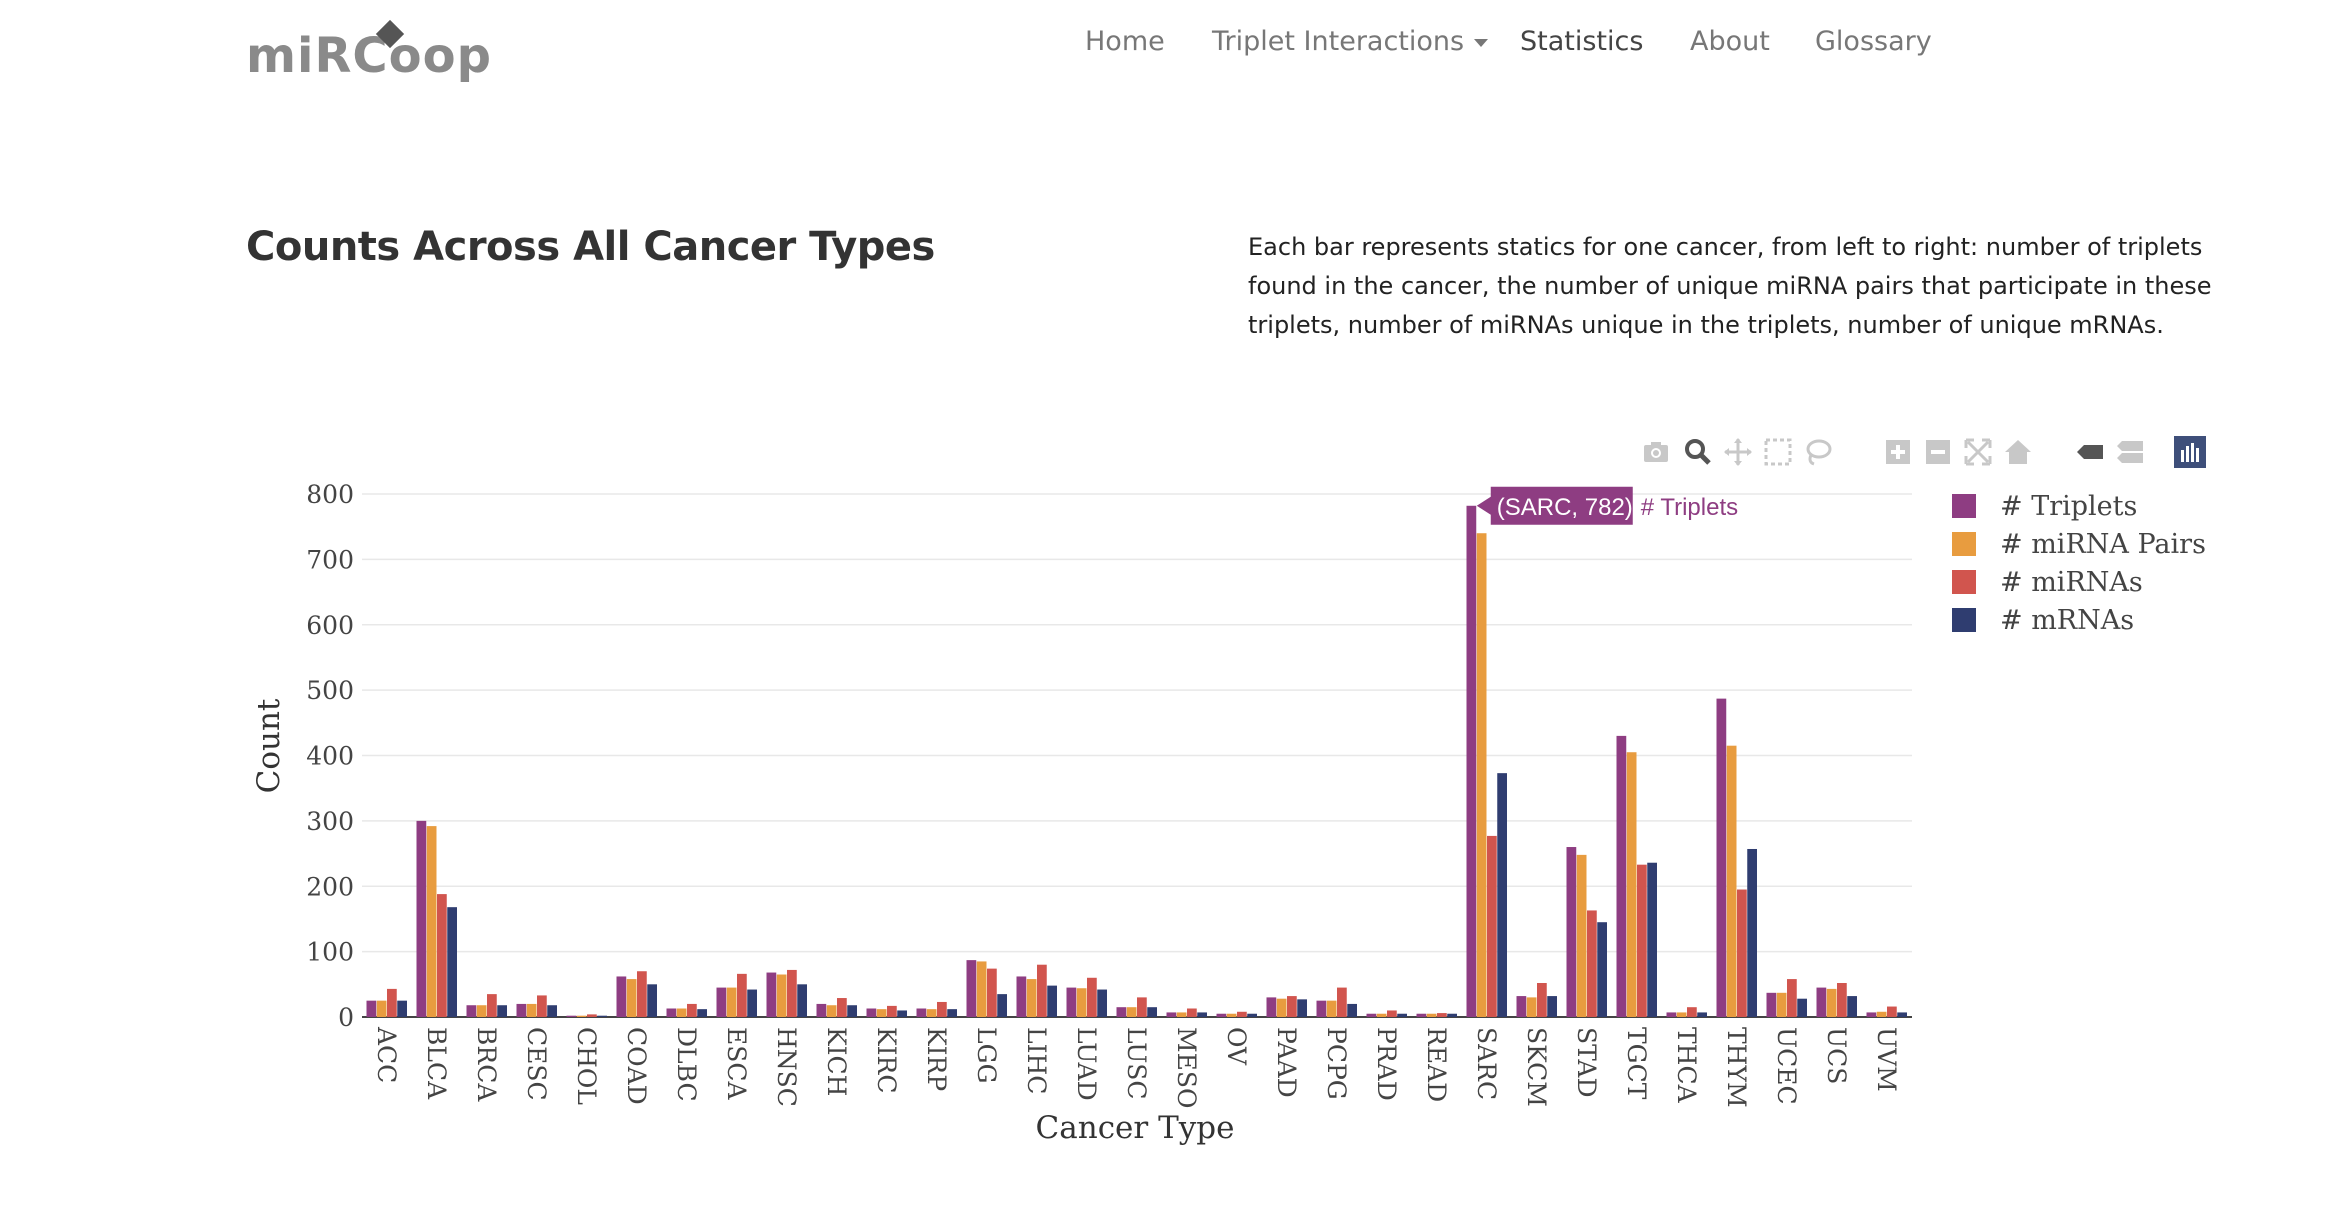  Describe the element at coordinates (1818, 452) in the screenshot. I see `lasso-icon` at that location.